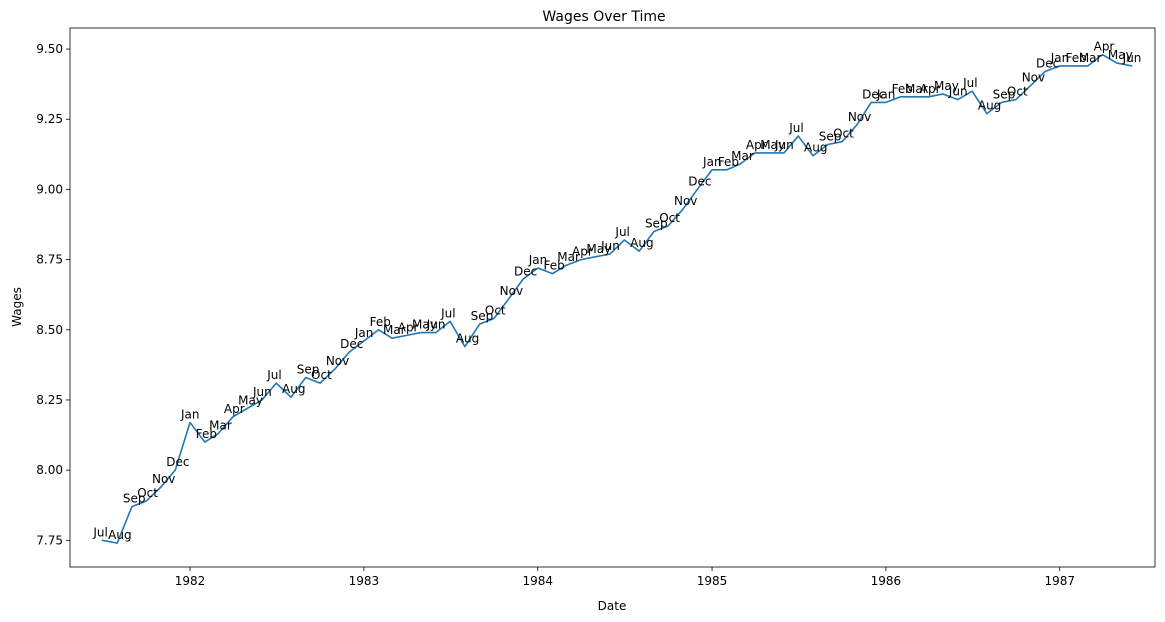 Image resolution: width=1165 pixels, height=622 pixels. I want to click on x-axis: 1982 1983 1984 1985 1986 1987, so click(625, 577).